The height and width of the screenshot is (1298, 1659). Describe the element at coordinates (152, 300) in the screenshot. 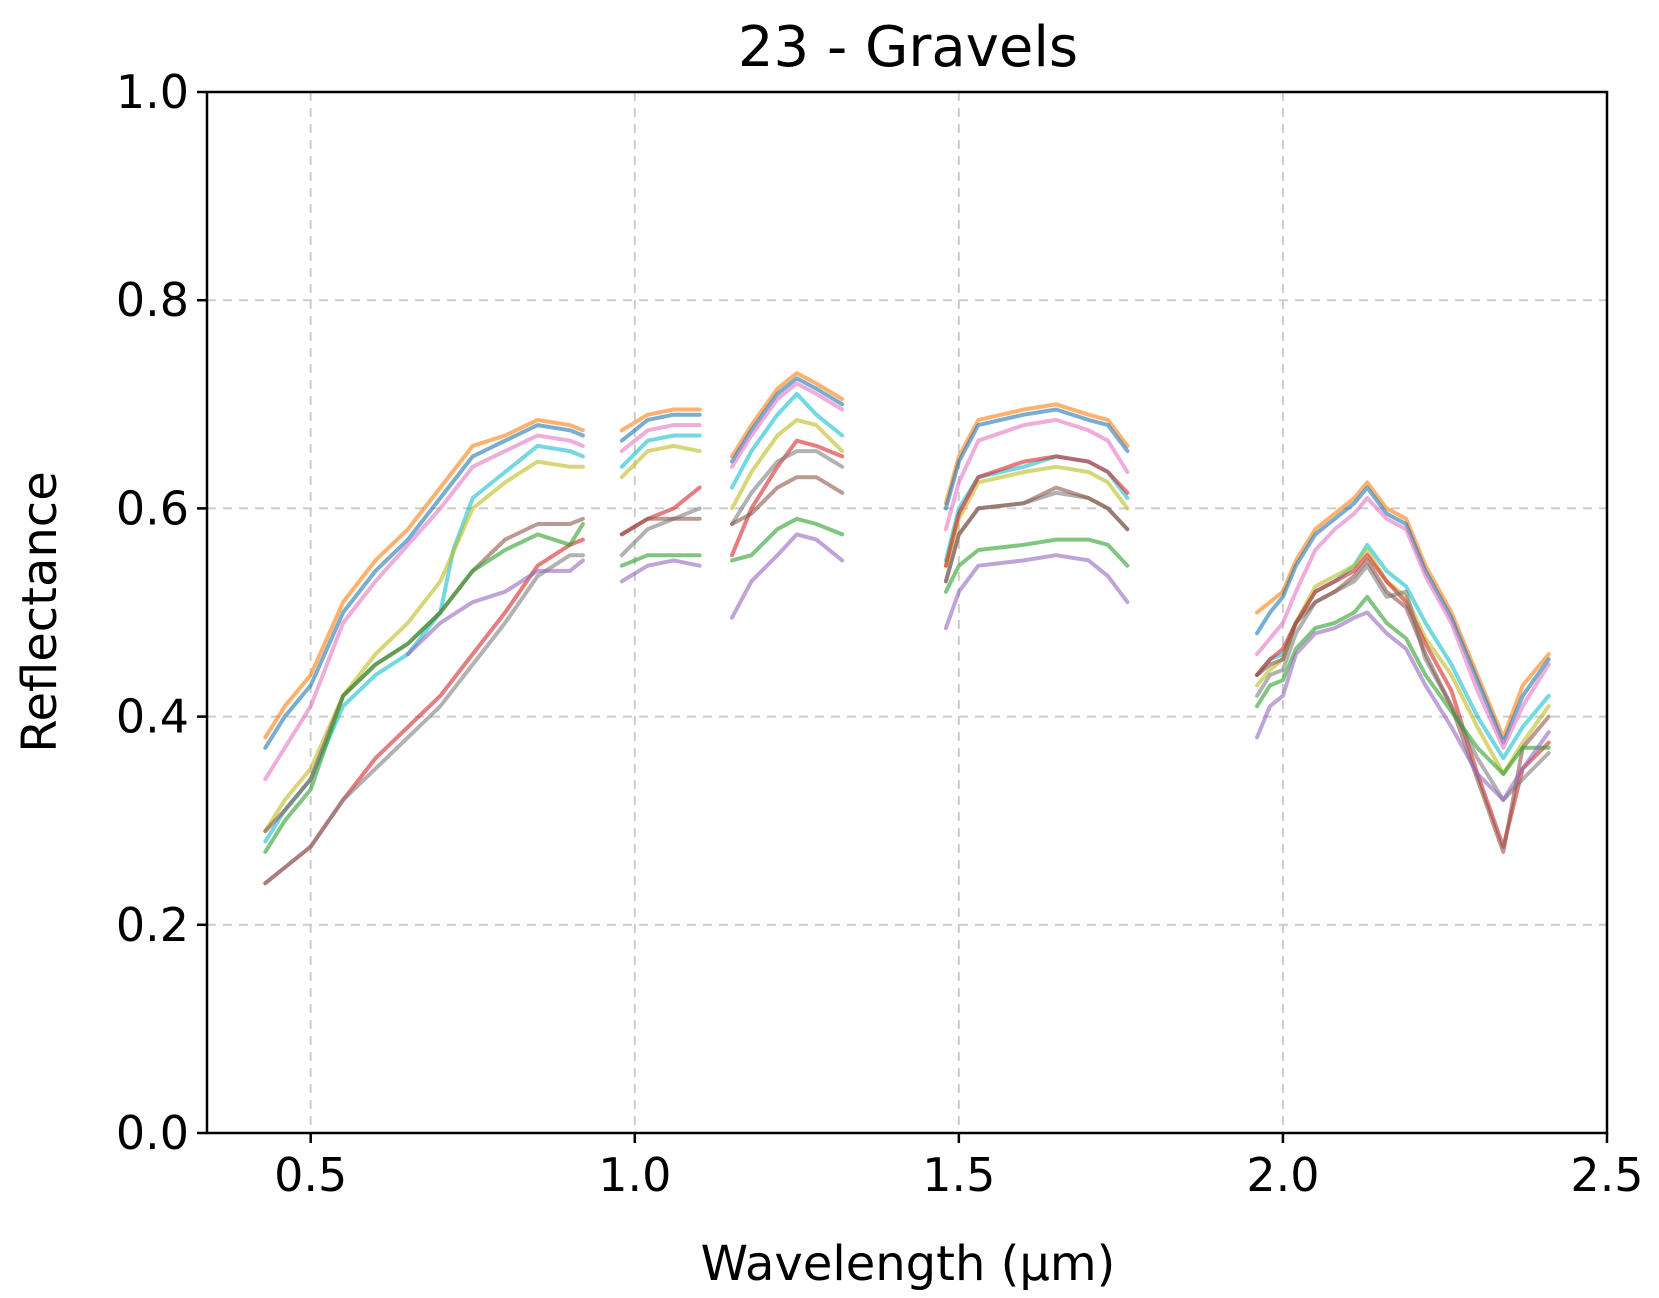

I see `y-tick-label: 0.8` at that location.